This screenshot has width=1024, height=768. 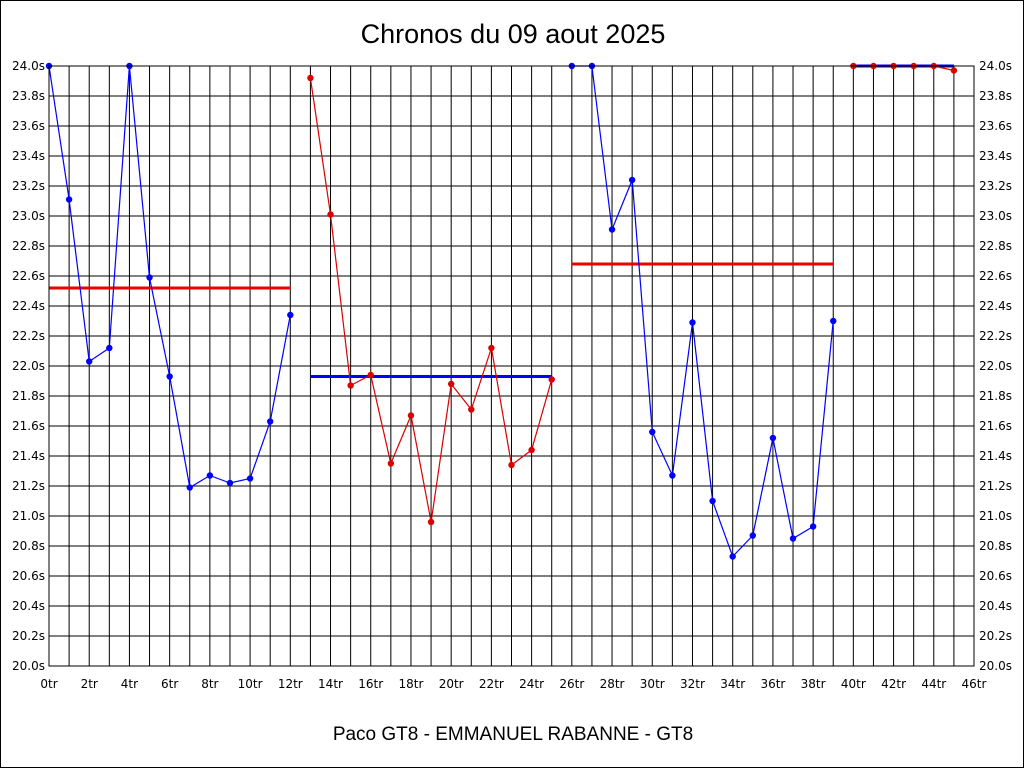 What do you see at coordinates (129, 684) in the screenshot?
I see `x-tick-label: 4tr` at bounding box center [129, 684].